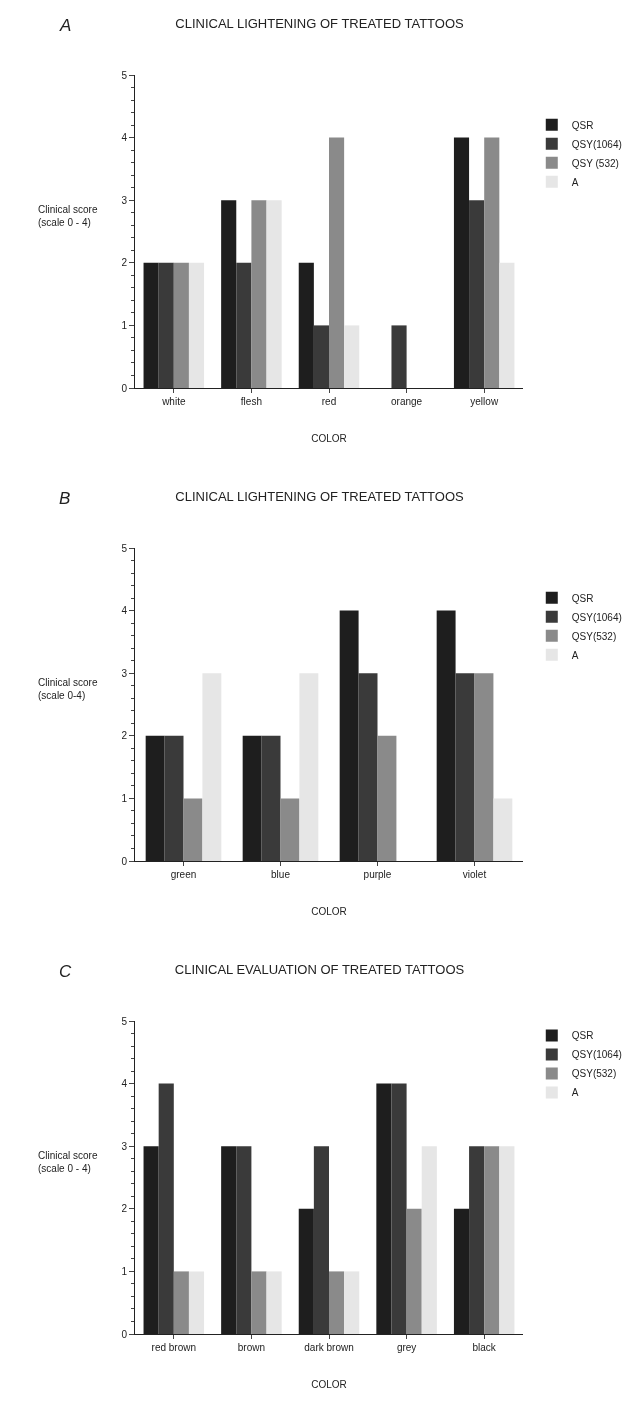 This screenshot has height=1421, width=639. I want to click on x-tick-label: black, so click(484, 1347).